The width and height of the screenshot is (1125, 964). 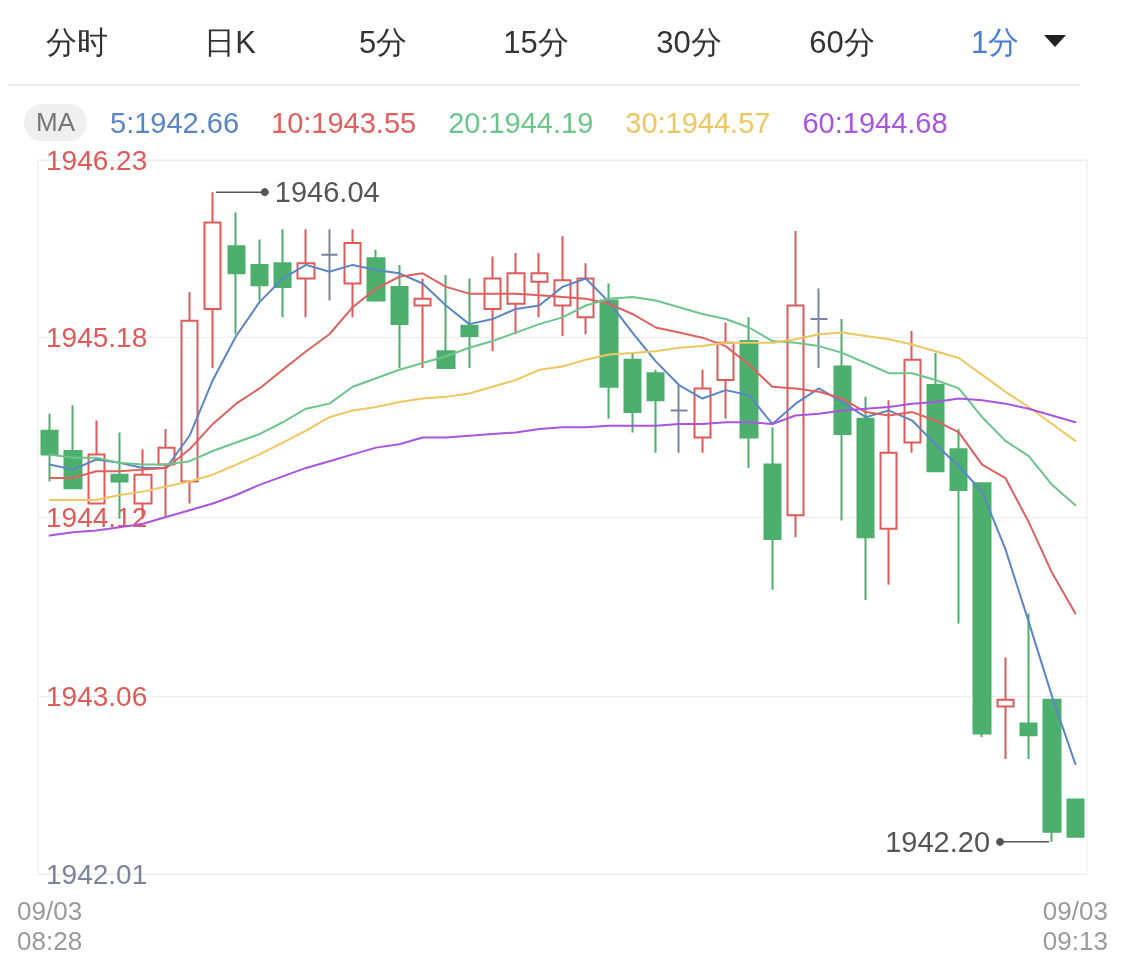 I want to click on text: 10:1943.55, so click(x=344, y=122).